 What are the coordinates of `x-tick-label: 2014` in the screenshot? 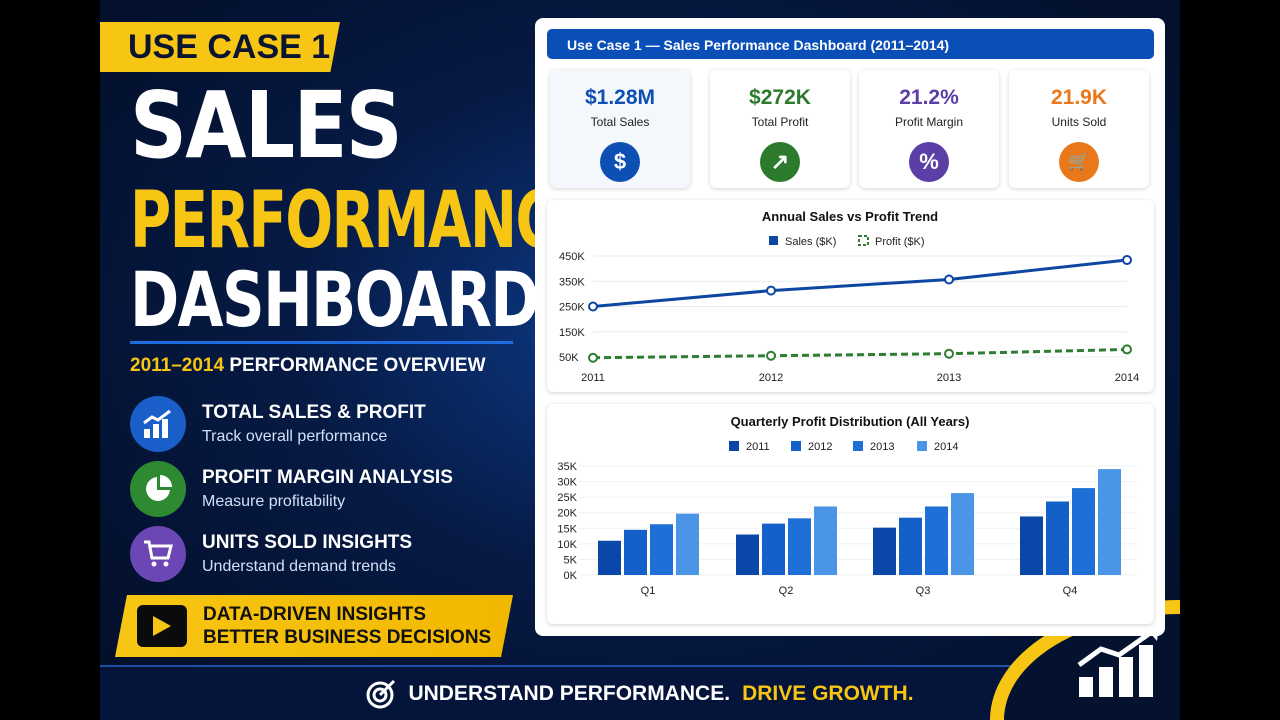 It's located at (1127, 378).